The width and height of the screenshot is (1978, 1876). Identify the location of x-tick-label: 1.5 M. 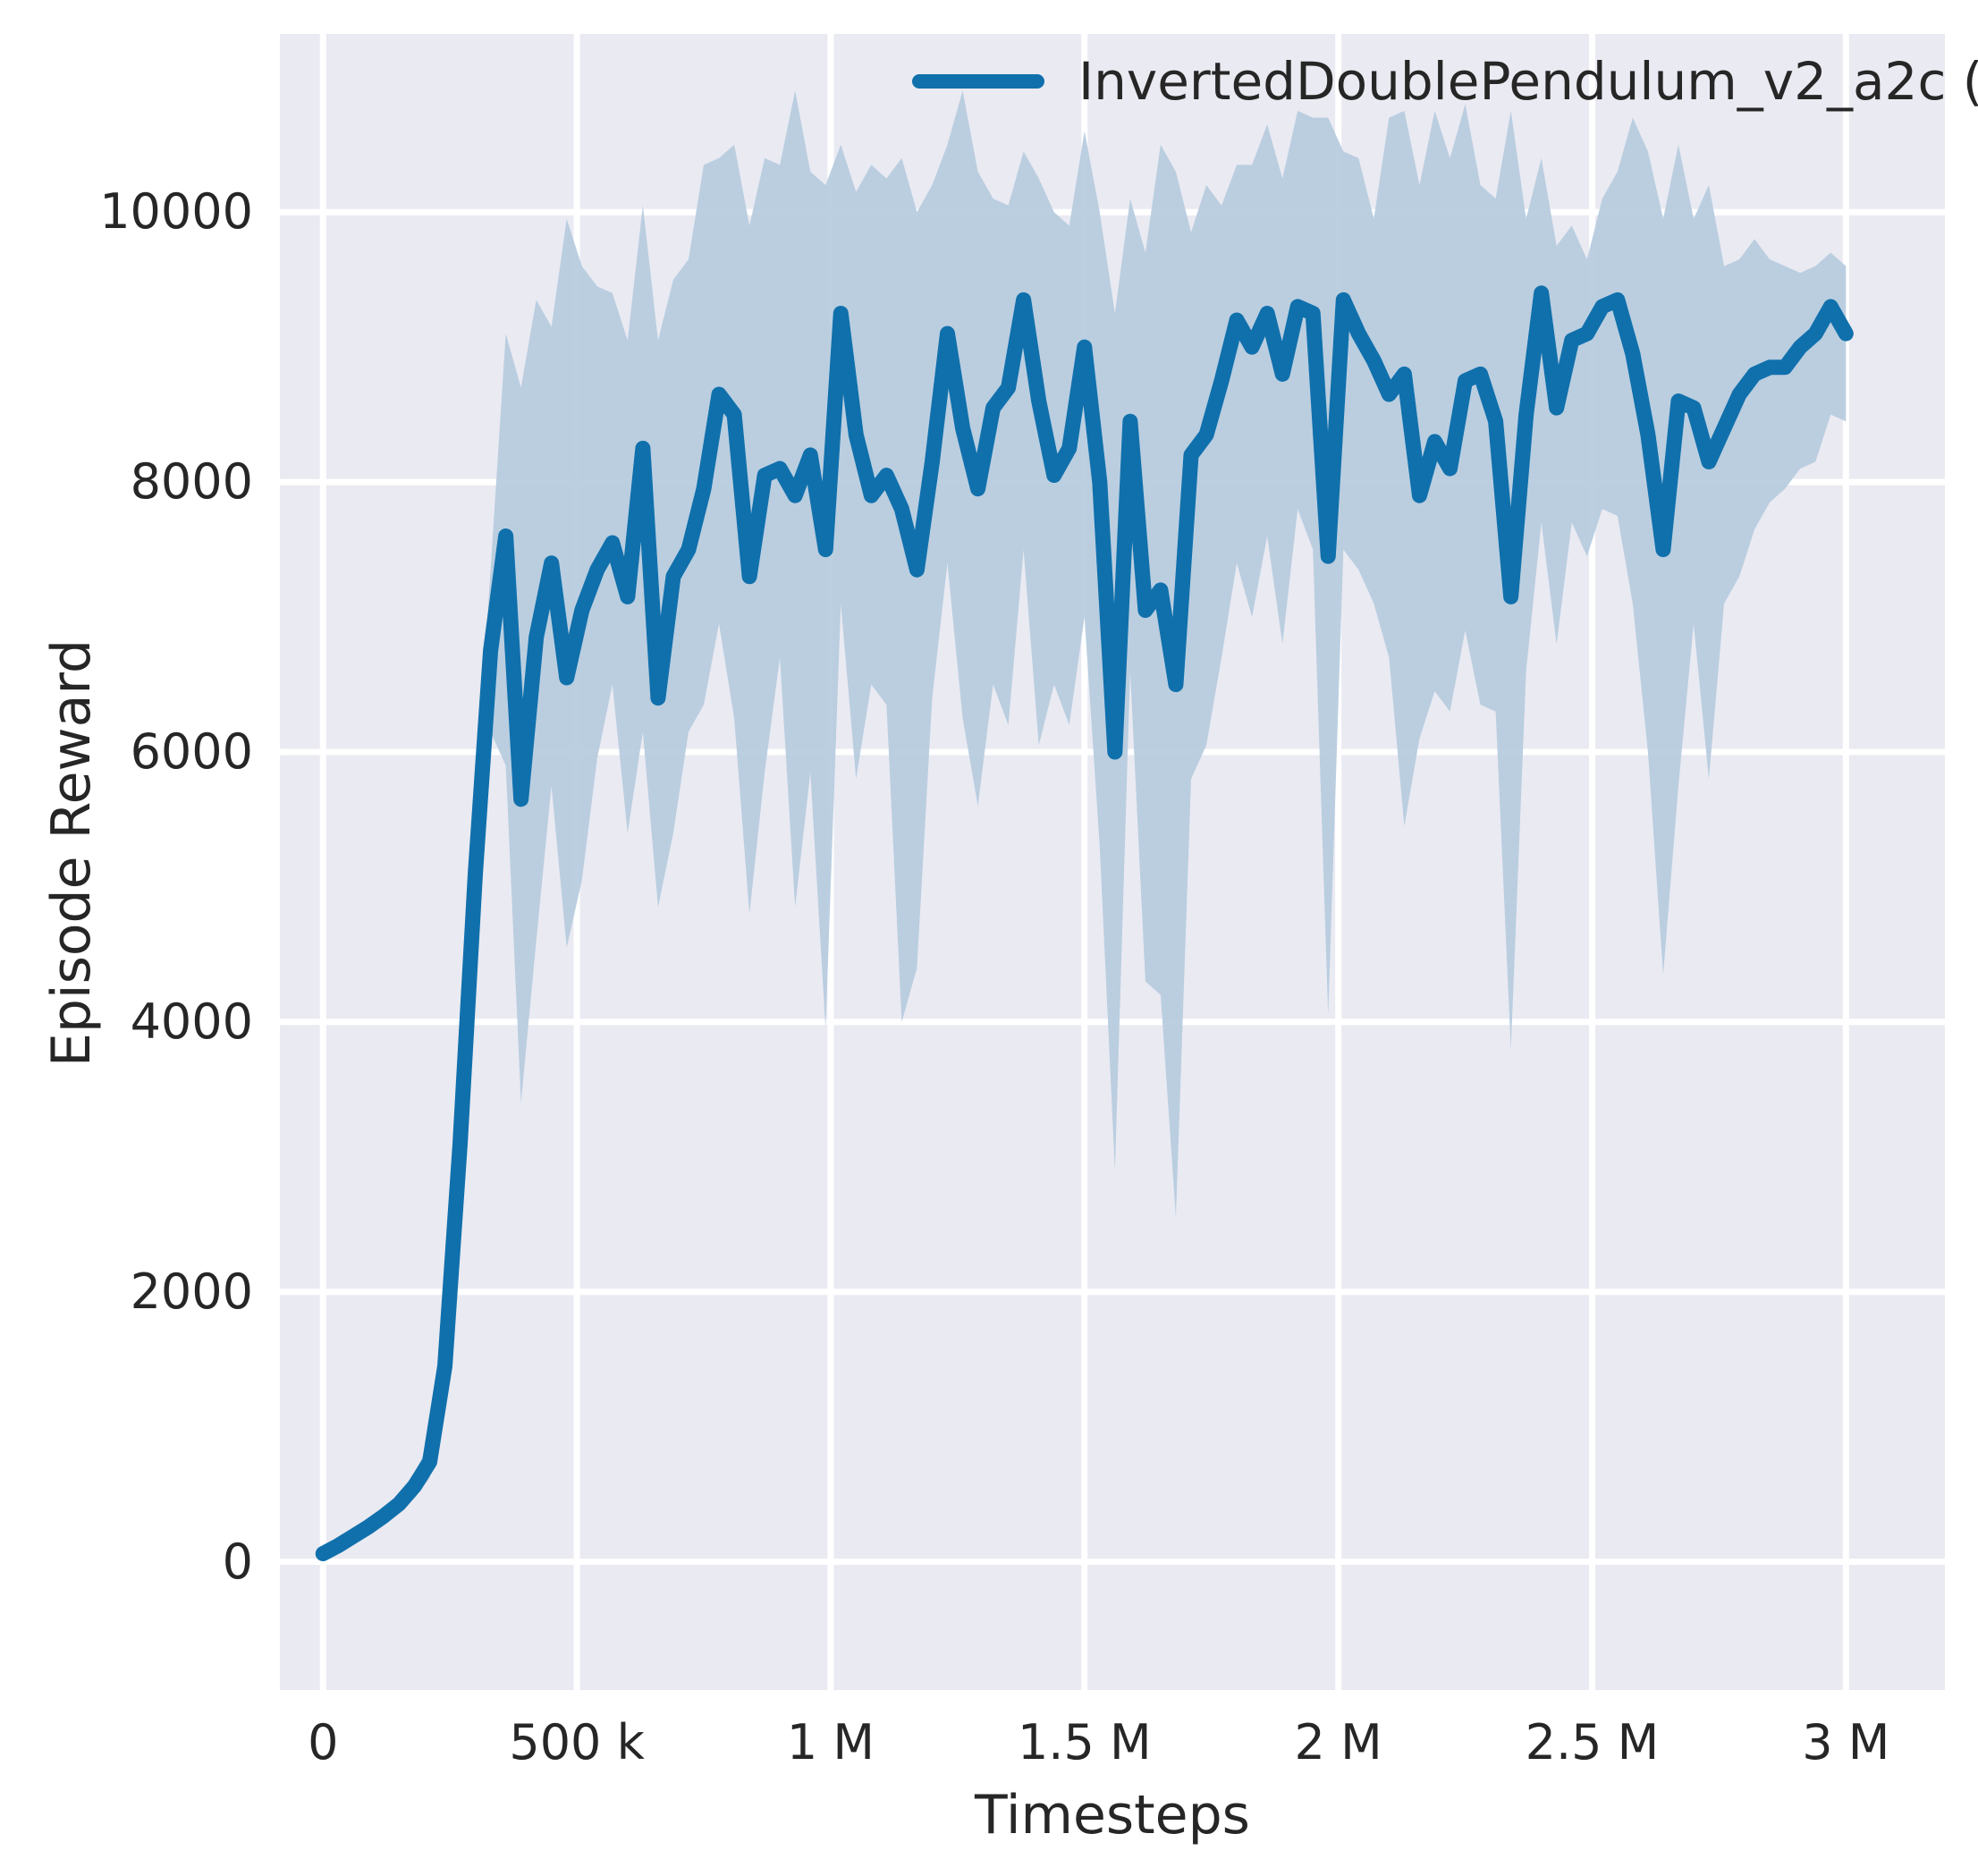
(1084, 1742).